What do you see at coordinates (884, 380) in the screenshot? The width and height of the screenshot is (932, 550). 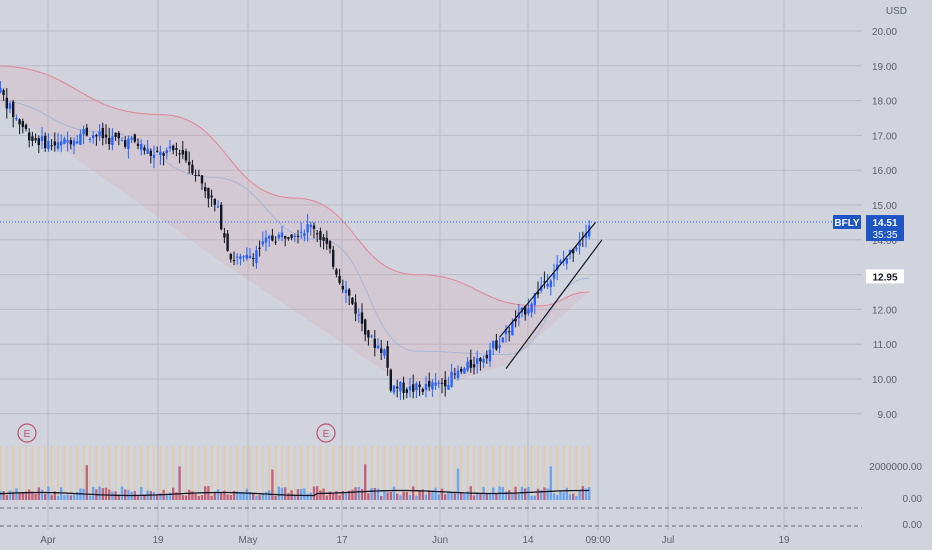 I see `y-tick-label: 10.00` at bounding box center [884, 380].